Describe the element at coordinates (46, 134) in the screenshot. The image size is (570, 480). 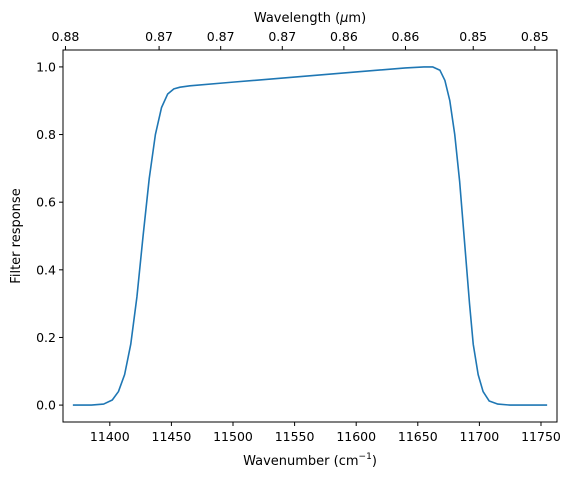
I see `y-tick-label: 0.8` at that location.